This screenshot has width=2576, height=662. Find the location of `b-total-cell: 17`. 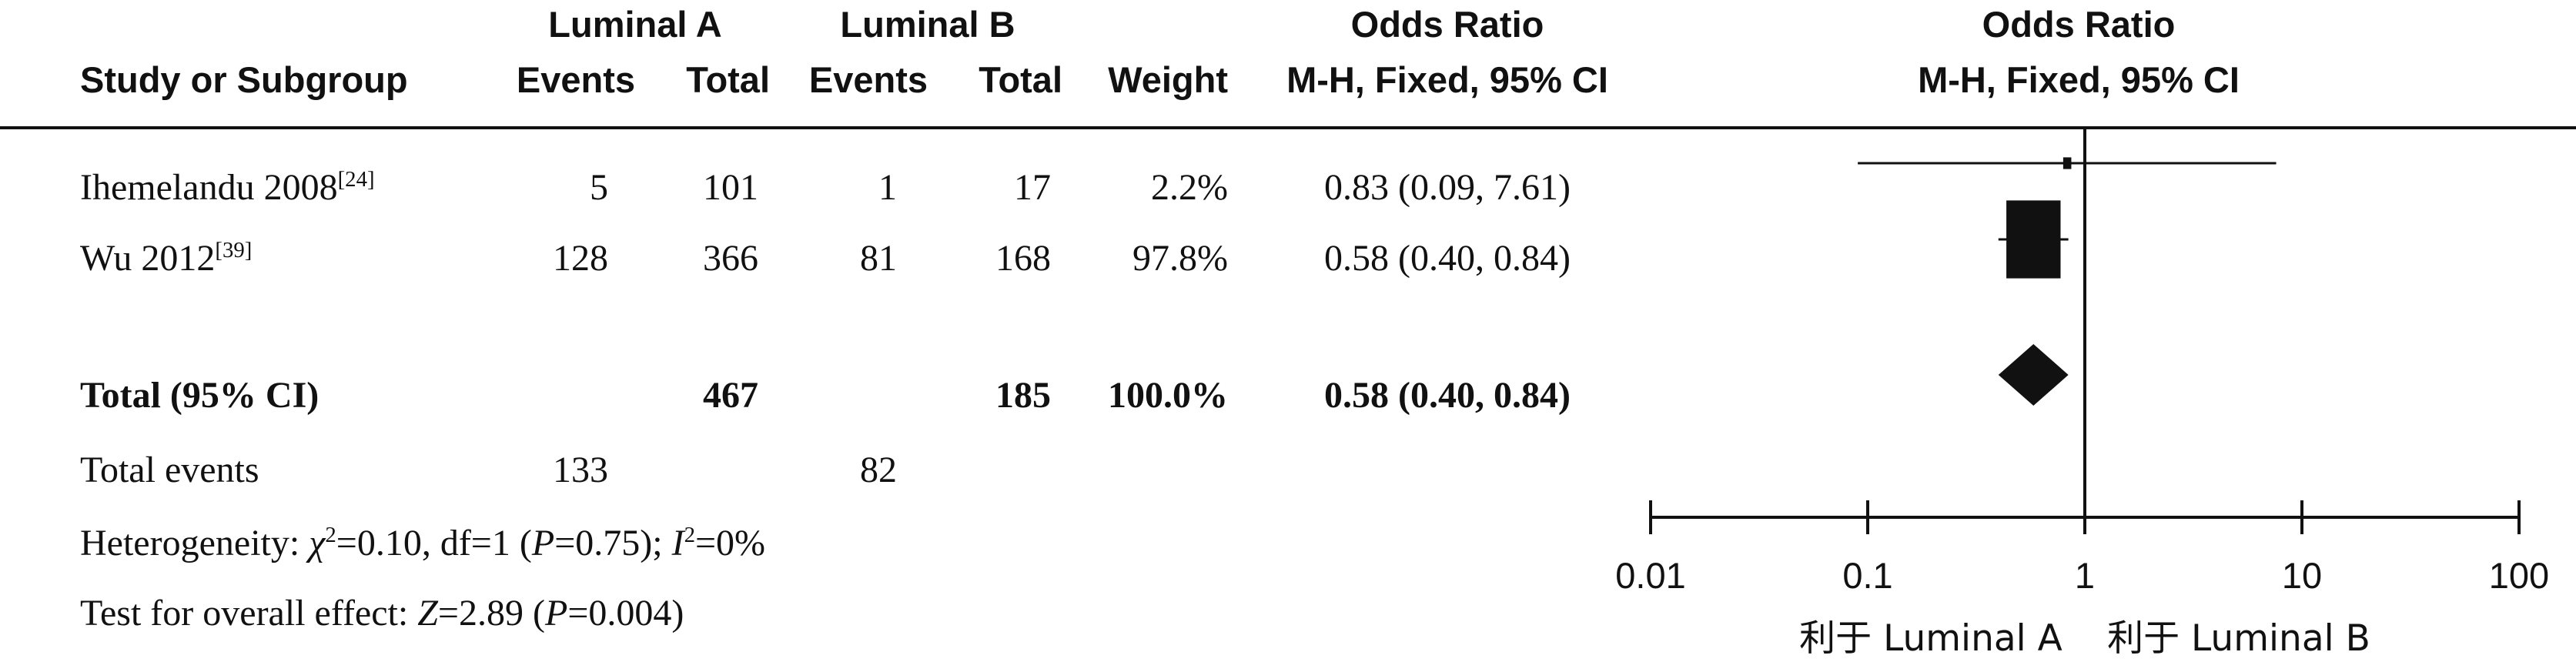

b-total-cell: 17 is located at coordinates (1033, 187).